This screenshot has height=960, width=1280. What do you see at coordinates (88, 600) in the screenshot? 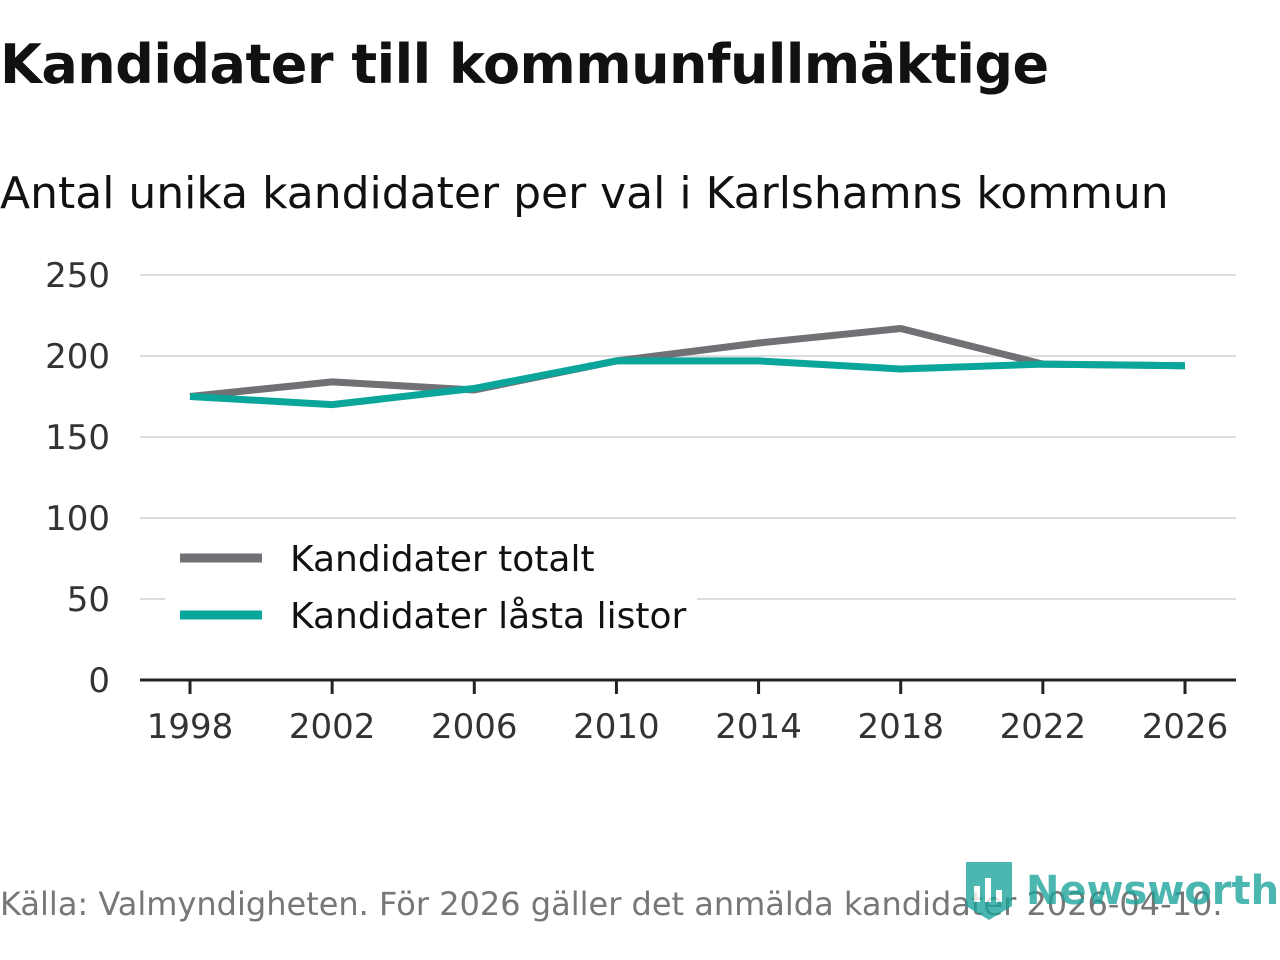
I see `y-tick-label-50: 50` at bounding box center [88, 600].